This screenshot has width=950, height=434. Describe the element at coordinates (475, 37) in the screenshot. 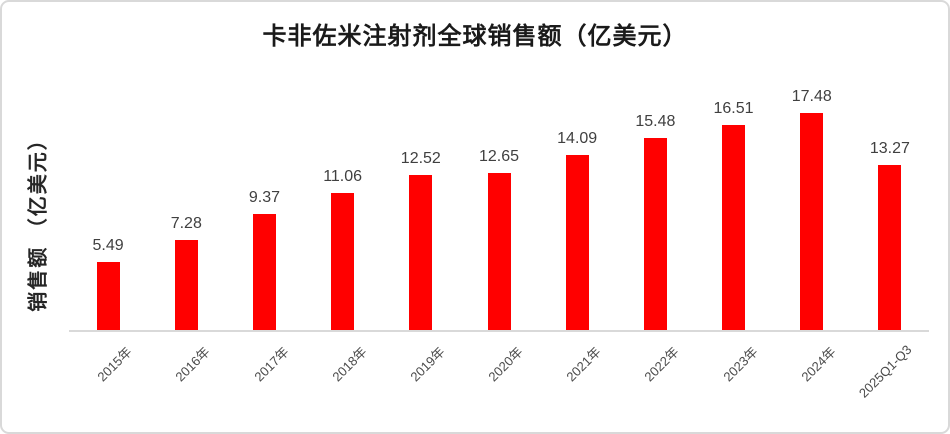

I see `chart-title: 卡非佐米注射剂全球销售额（亿美元）` at that location.